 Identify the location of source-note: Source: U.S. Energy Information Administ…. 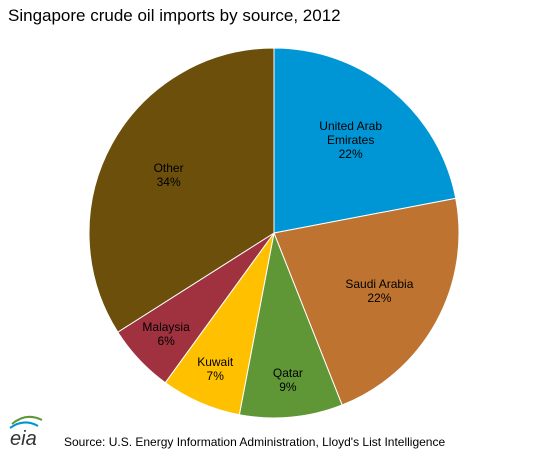
(255, 442).